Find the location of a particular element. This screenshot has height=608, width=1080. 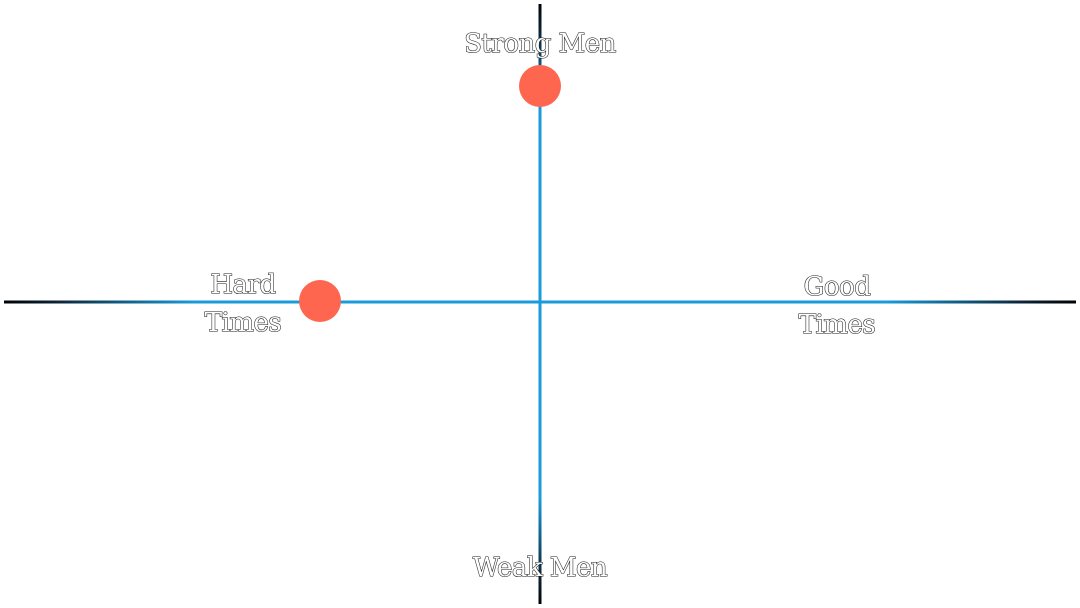

label-strong-men: Strong Men is located at coordinates (540, 44).